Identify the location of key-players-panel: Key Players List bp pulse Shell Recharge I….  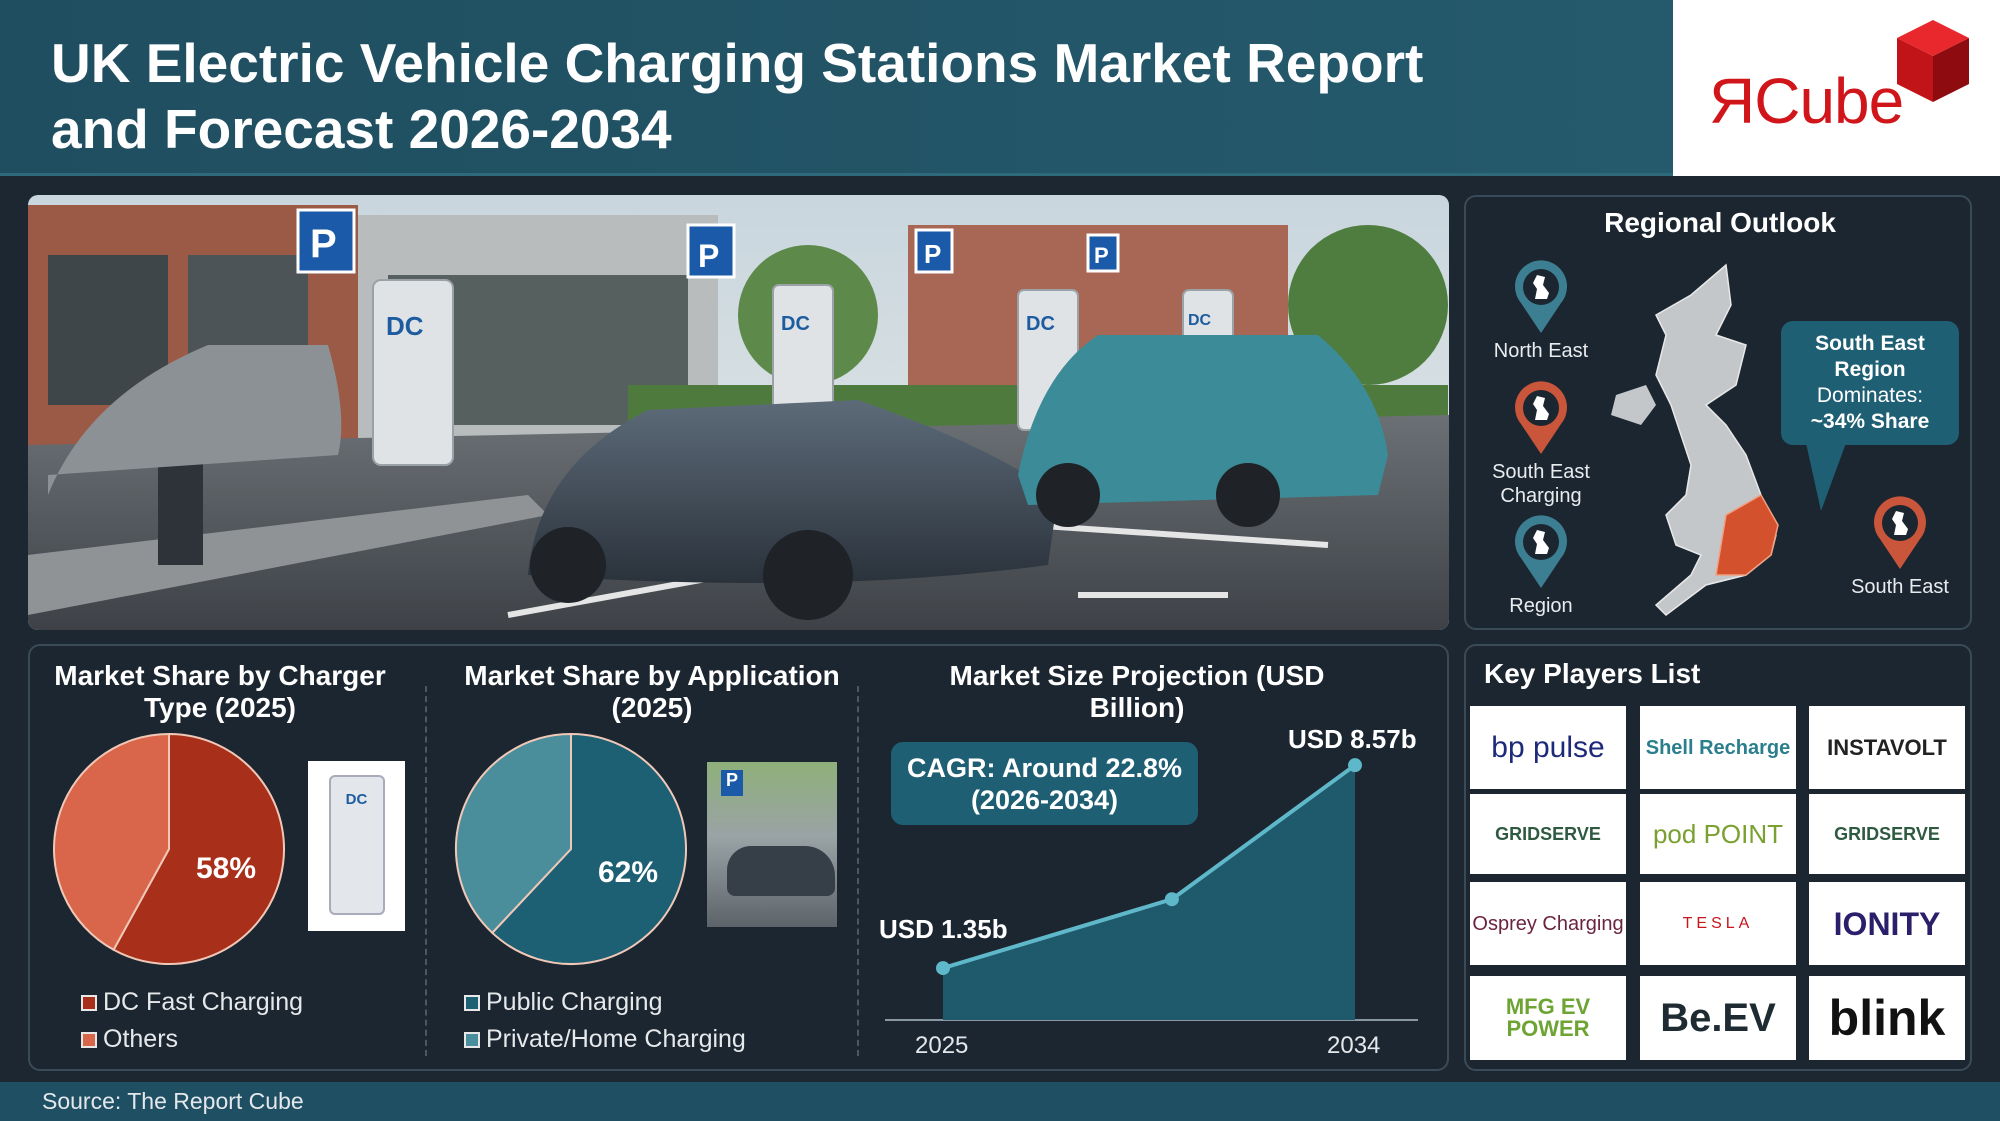
(1718, 857).